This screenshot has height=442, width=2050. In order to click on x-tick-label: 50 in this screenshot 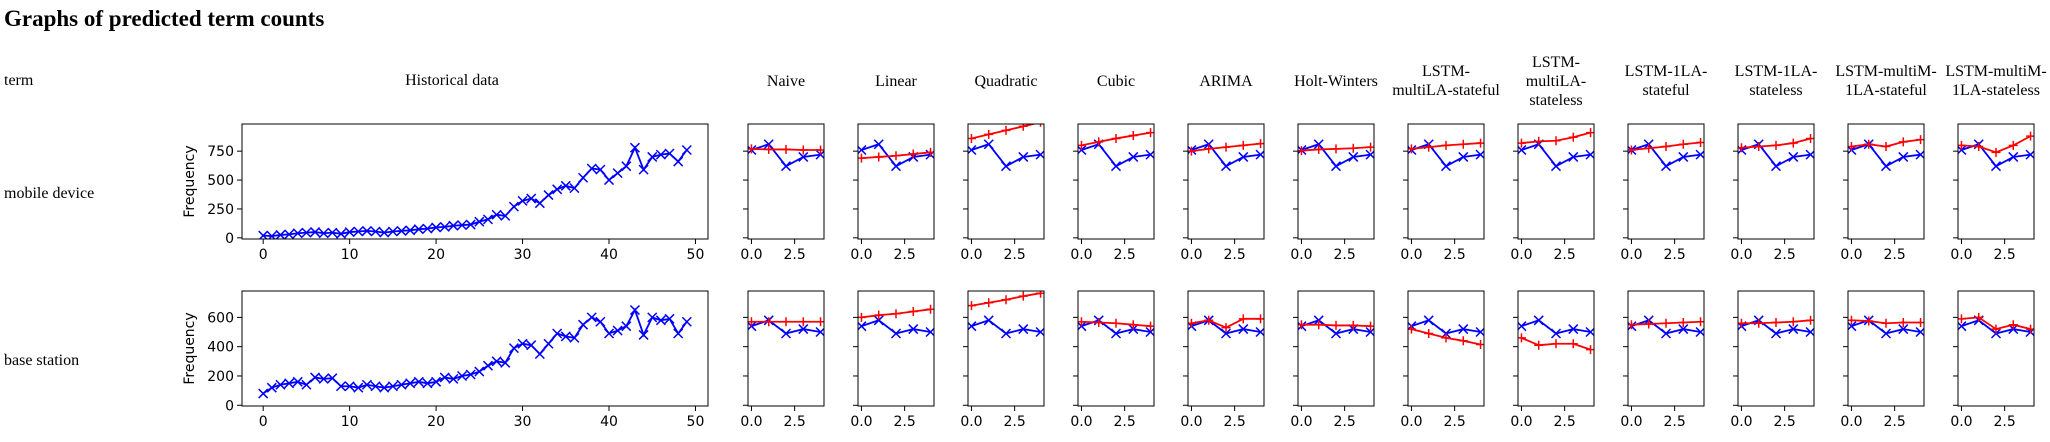, I will do `click(696, 255)`.